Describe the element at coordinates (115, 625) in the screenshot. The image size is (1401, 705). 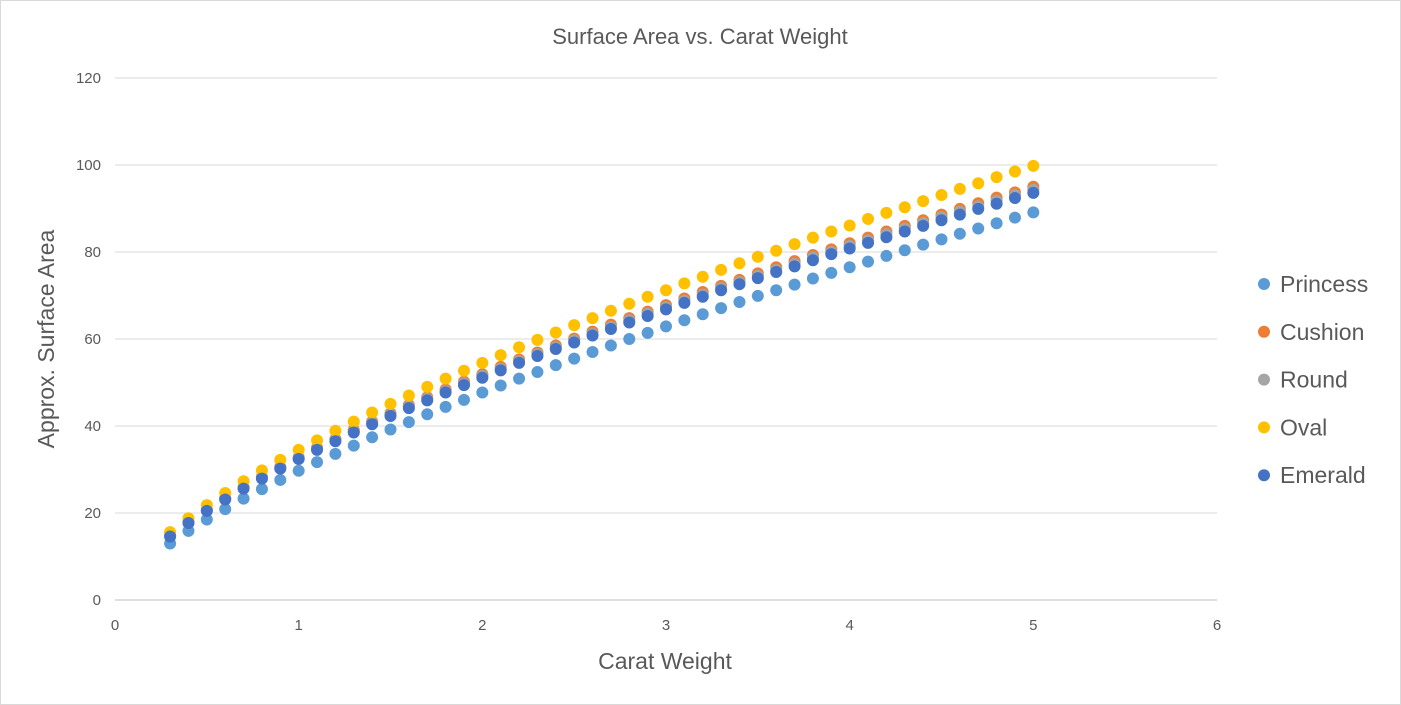
I see `x-tick-label: 0` at that location.